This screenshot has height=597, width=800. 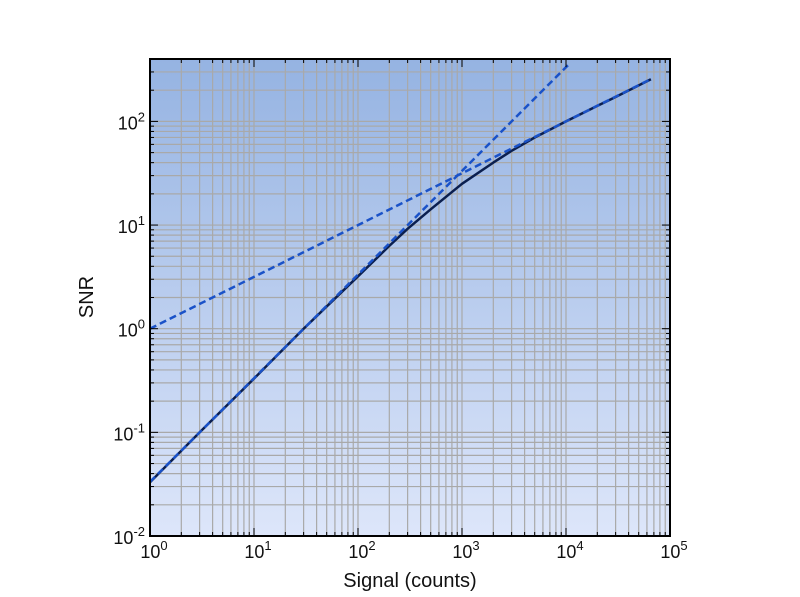 I want to click on x-tick-label: 10¹, so click(x=257, y=550).